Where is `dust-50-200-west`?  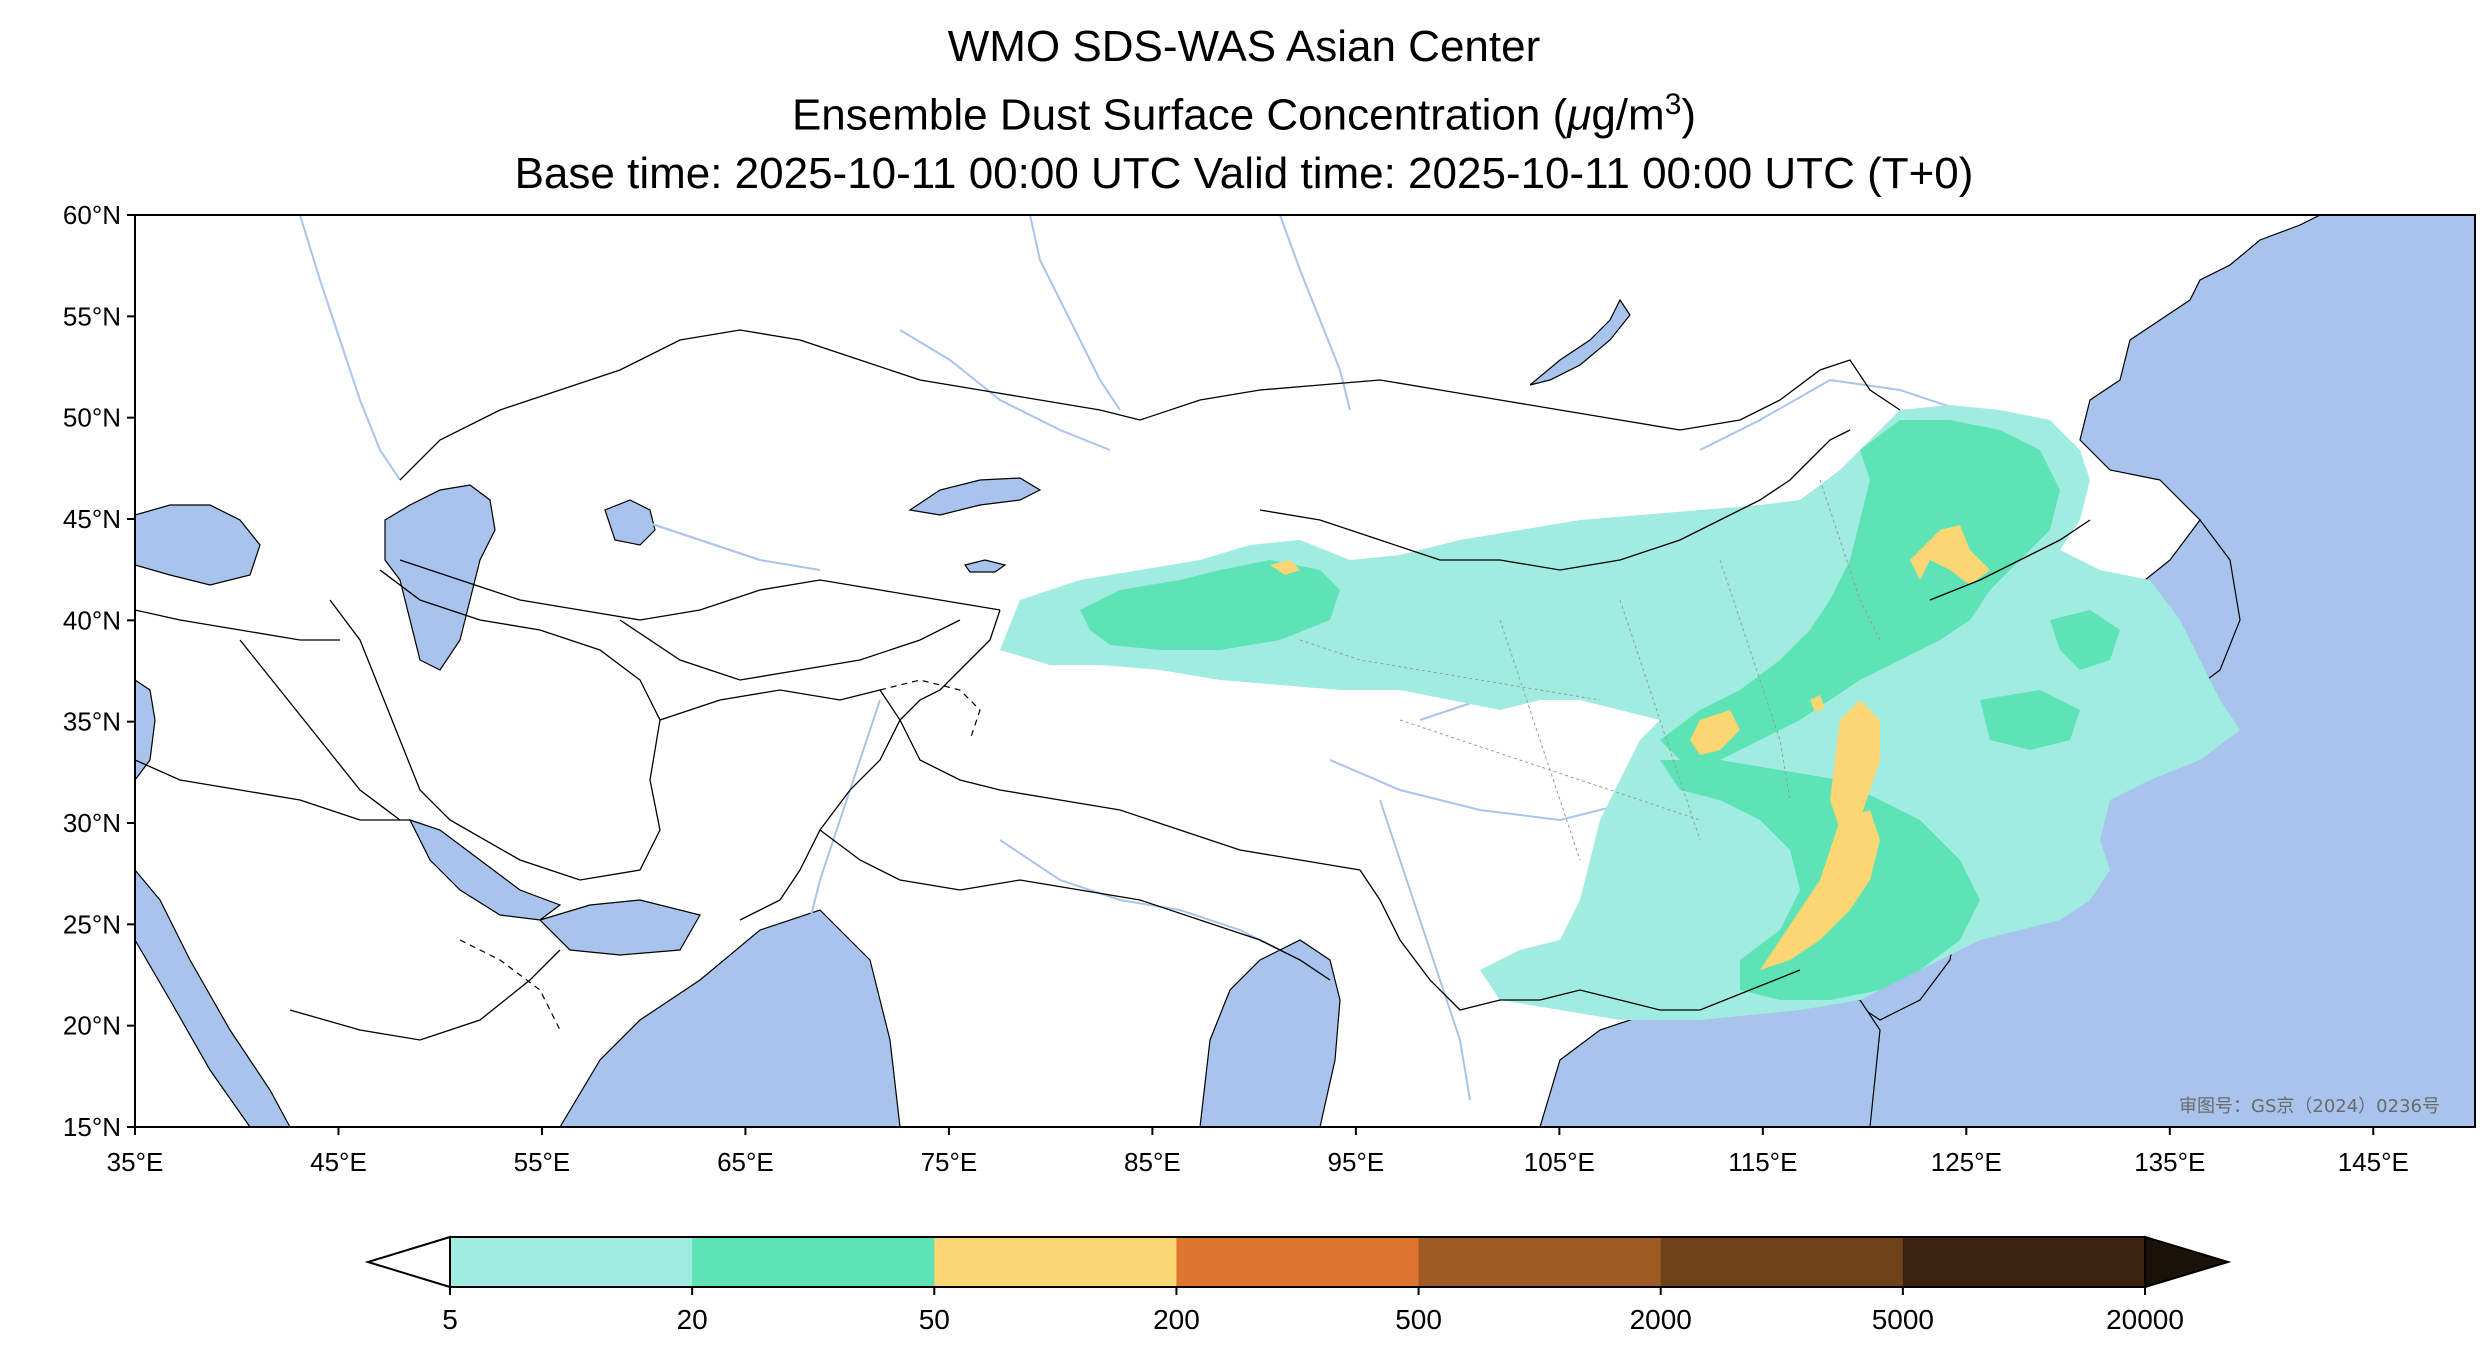
dust-50-200-west is located at coordinates (1715, 732).